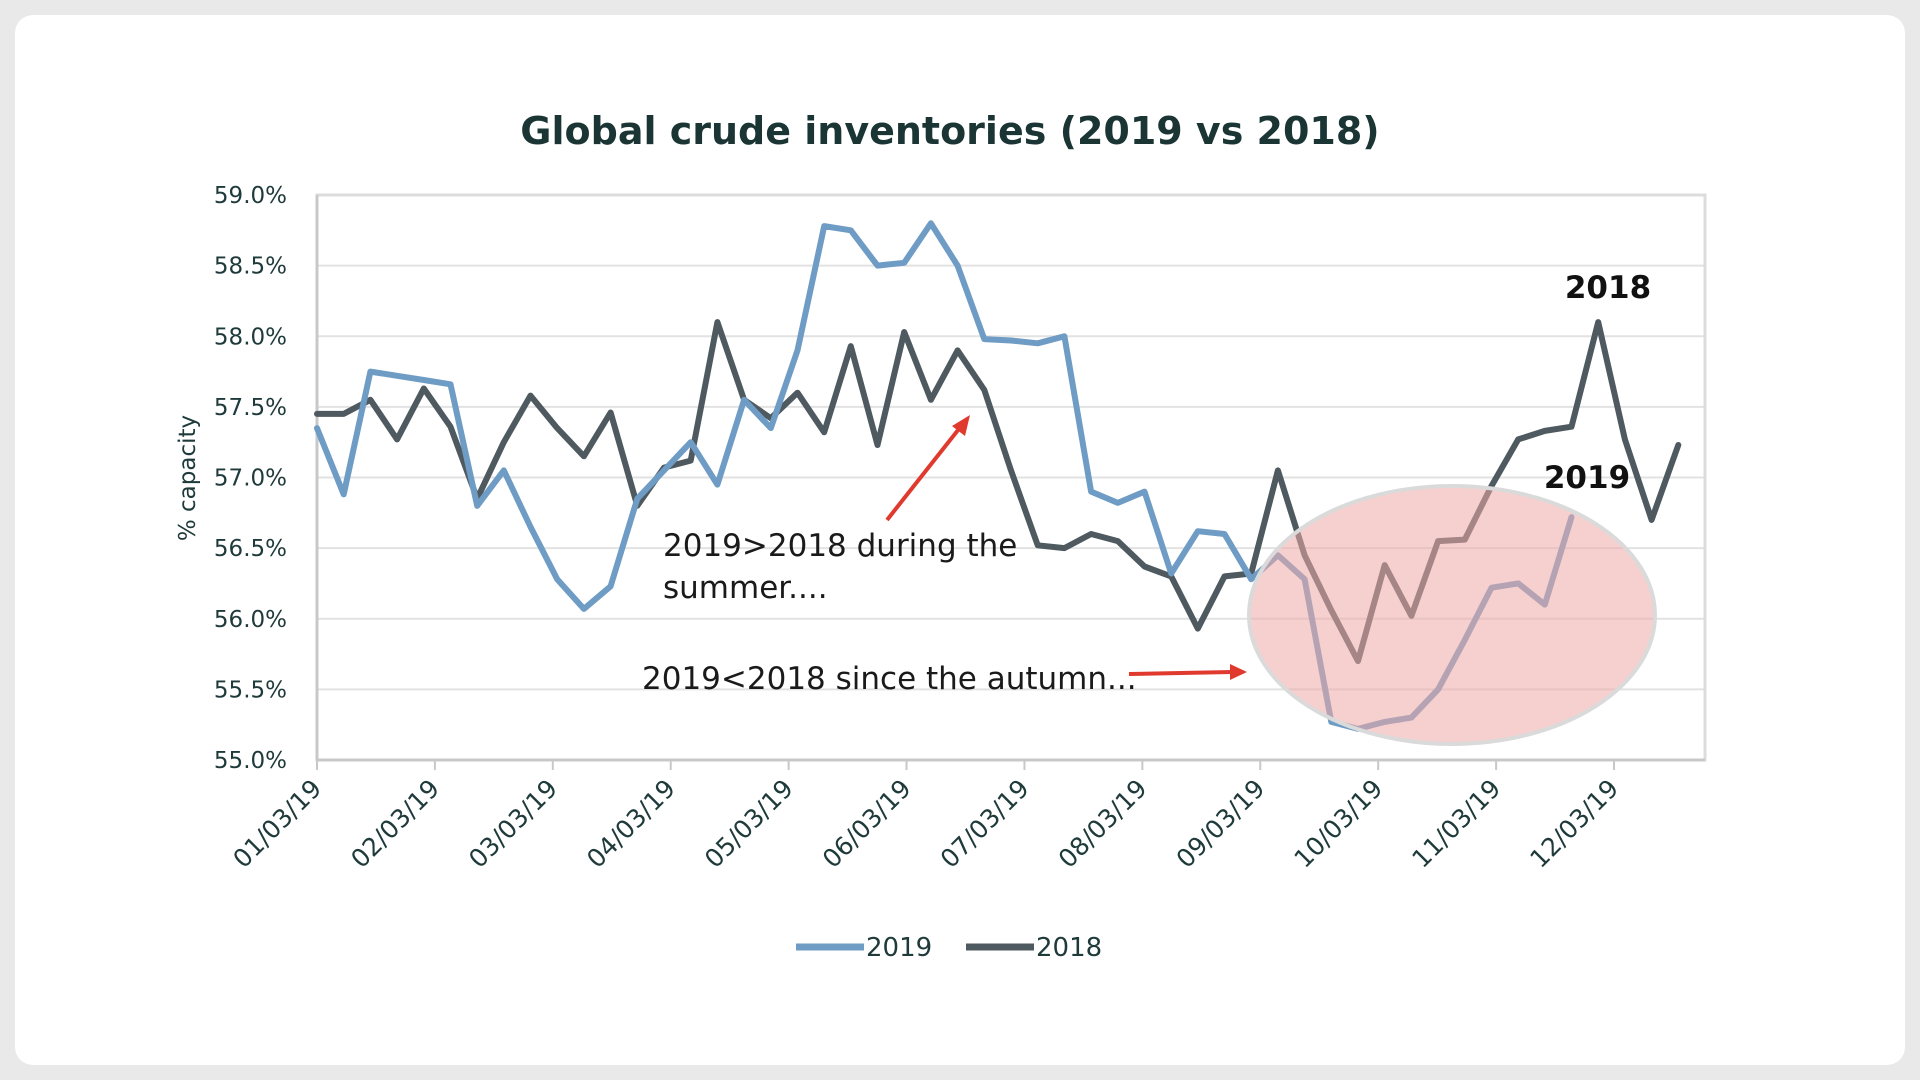 The height and width of the screenshot is (1080, 1920). What do you see at coordinates (188, 478) in the screenshot?
I see `y-axis-label: % capacity` at bounding box center [188, 478].